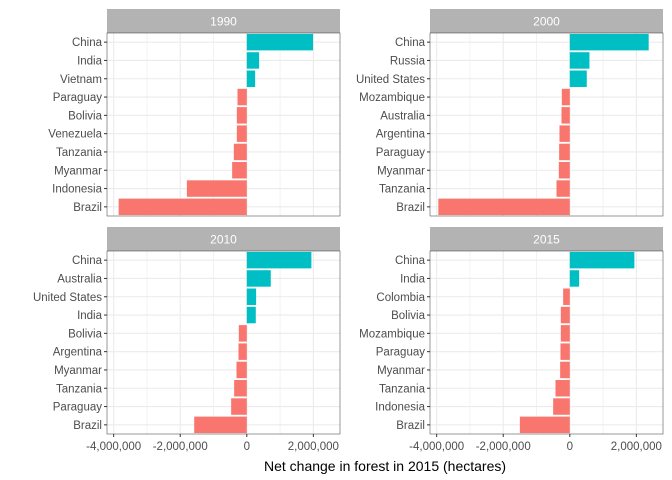 The image size is (672, 480). I want to click on category-label: Russia, so click(408, 61).